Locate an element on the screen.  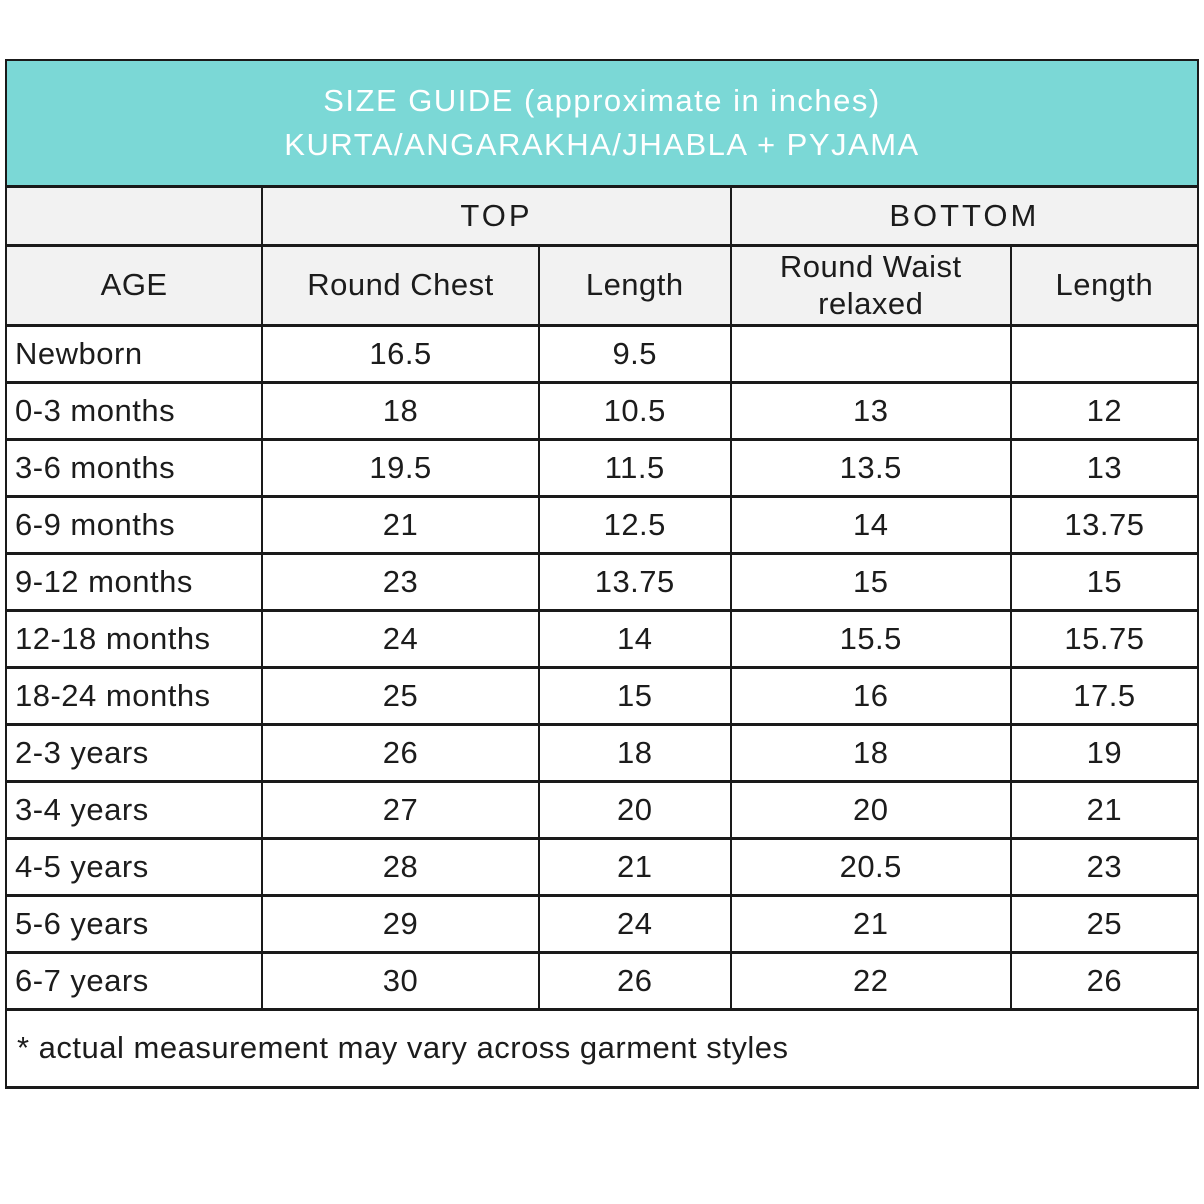
round-waist-cell: 13.5 is located at coordinates (870, 467).